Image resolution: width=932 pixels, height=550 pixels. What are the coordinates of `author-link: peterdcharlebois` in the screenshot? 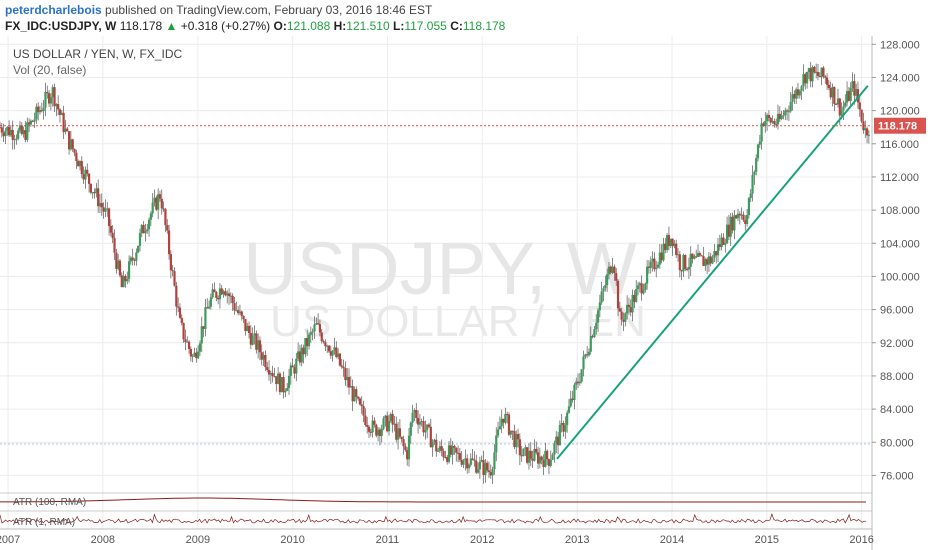 It's located at (53, 10).